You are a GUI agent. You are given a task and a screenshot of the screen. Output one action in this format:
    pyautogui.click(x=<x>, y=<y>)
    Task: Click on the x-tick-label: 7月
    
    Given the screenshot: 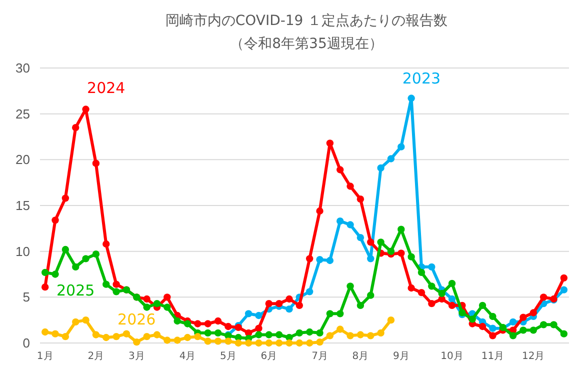 What is the action you would take?
    pyautogui.click(x=320, y=356)
    